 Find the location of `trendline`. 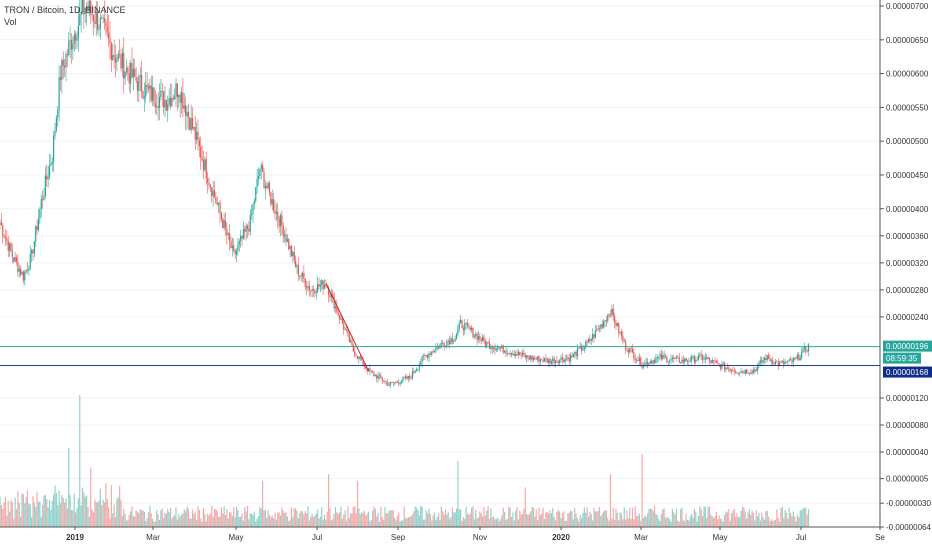

trendline is located at coordinates (347, 327).